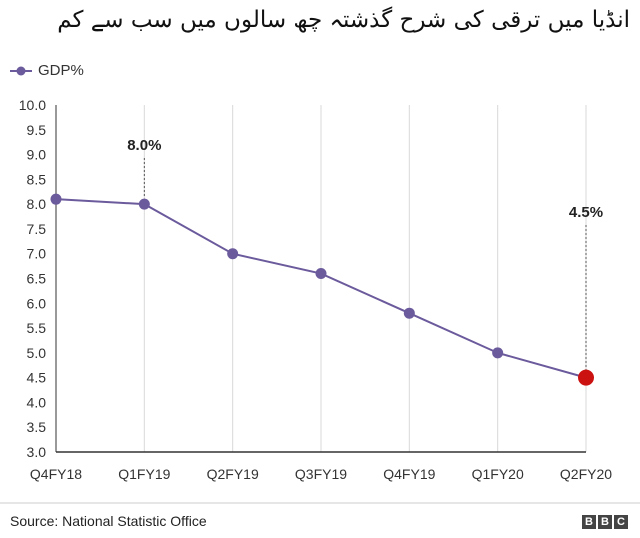  What do you see at coordinates (61, 70) in the screenshot?
I see `legend-label: GDP%` at bounding box center [61, 70].